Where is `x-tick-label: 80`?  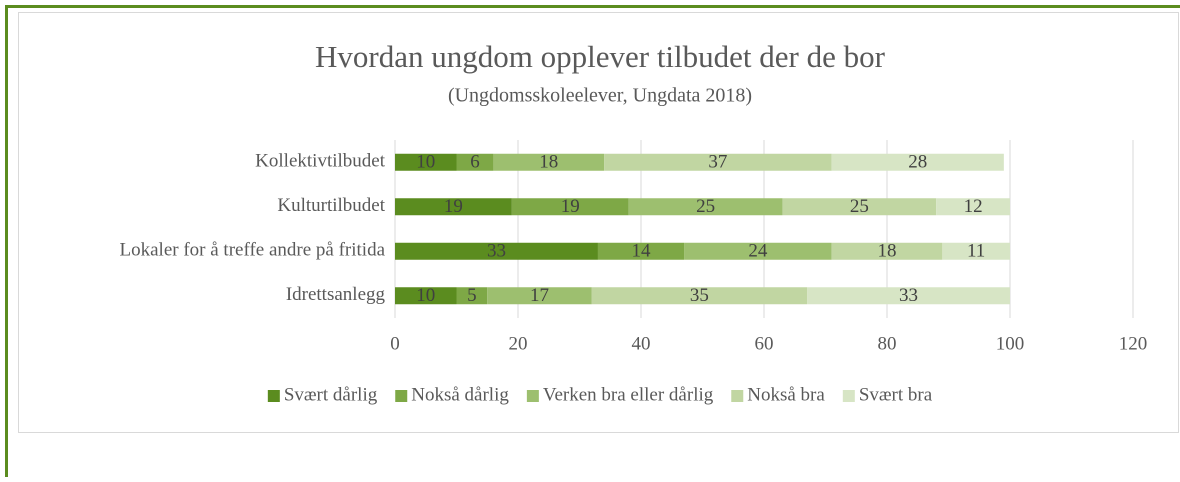
x-tick-label: 80 is located at coordinates (887, 343).